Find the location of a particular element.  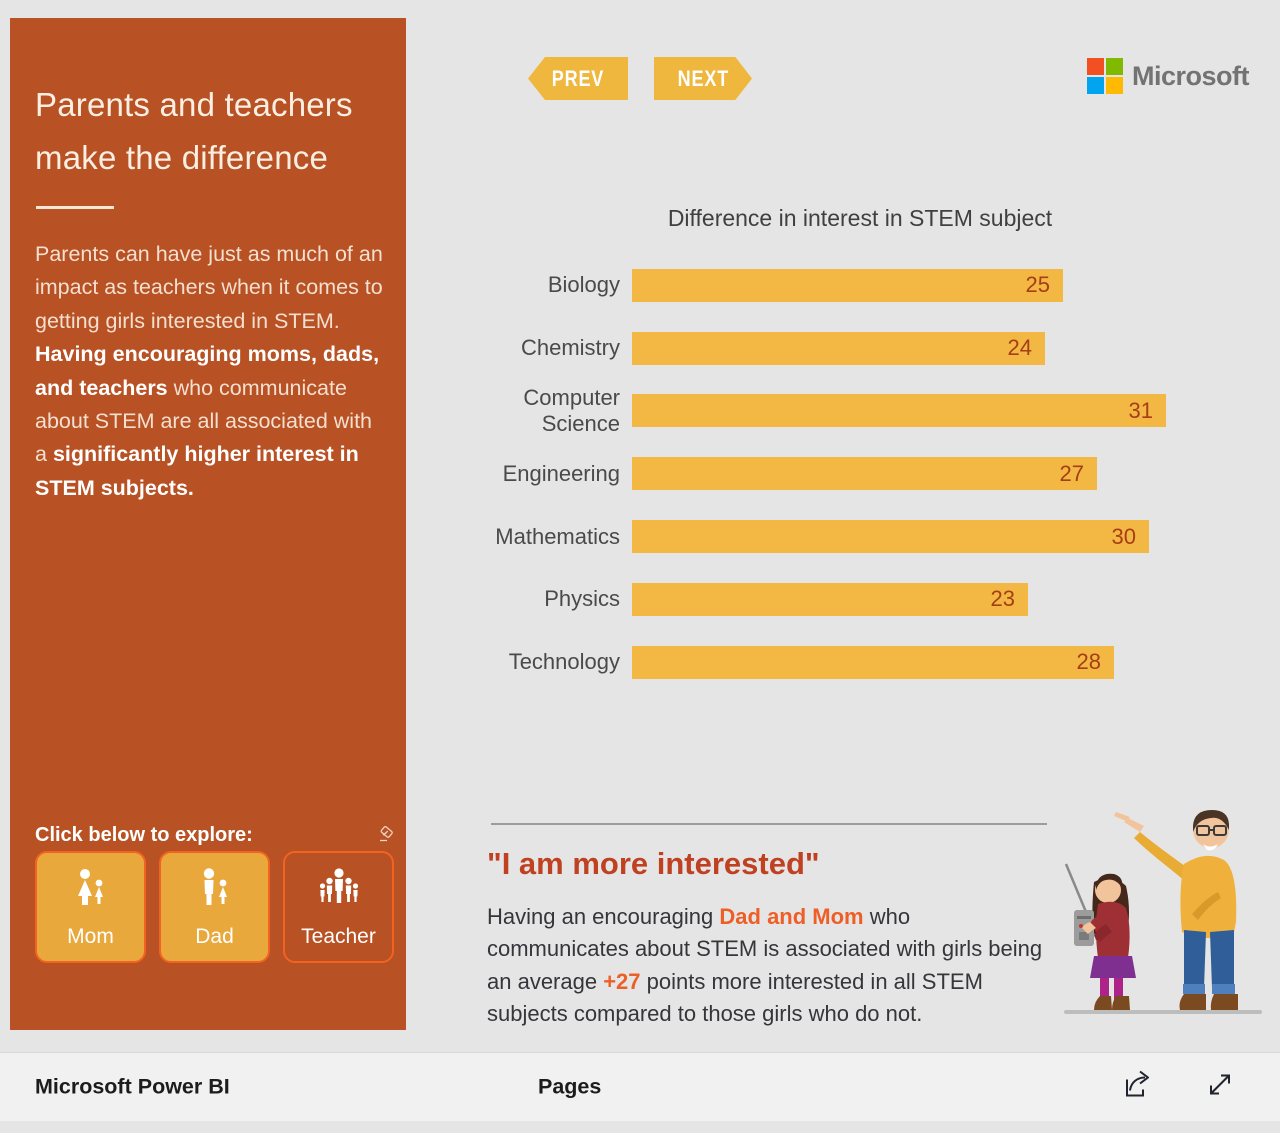

bar-value-label: 25 is located at coordinates (1037, 285).